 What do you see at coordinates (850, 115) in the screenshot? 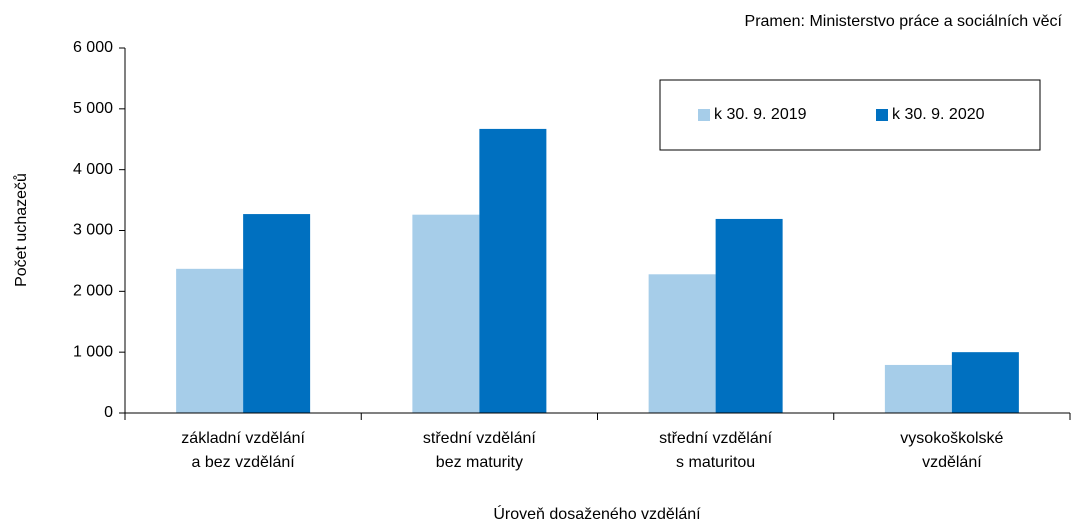
I see `legend-box` at bounding box center [850, 115].